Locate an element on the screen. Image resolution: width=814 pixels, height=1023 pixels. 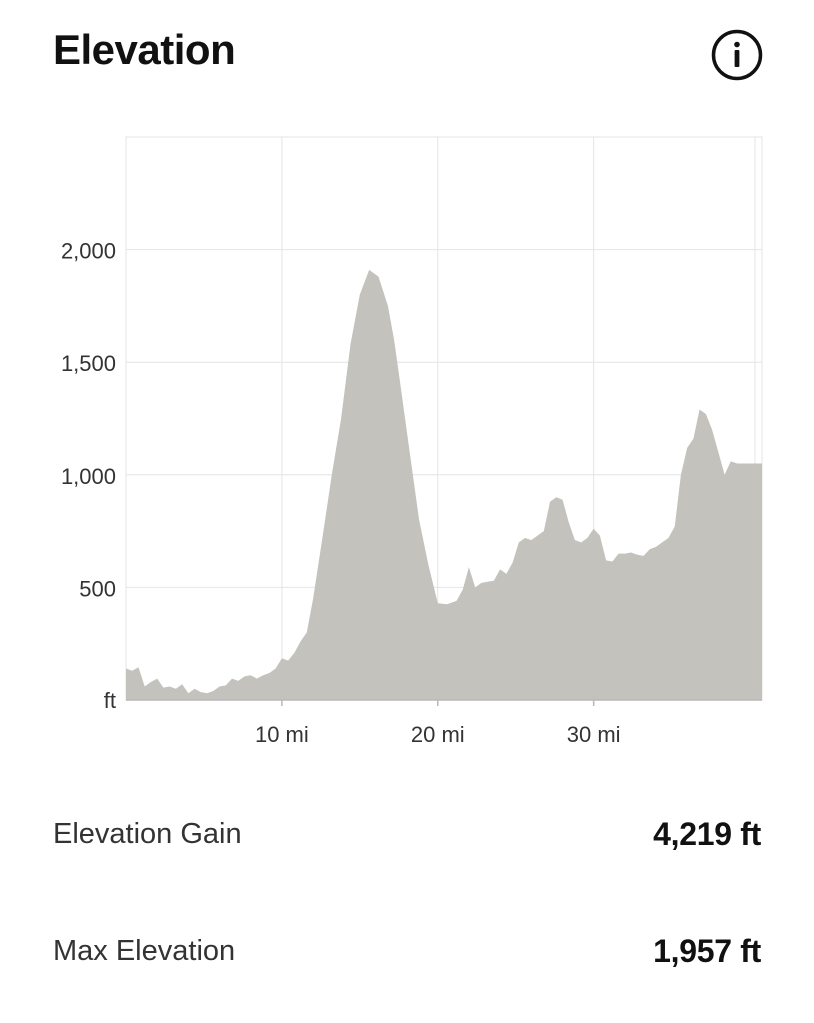
max-elevation-value: 1,957 ft is located at coordinates (707, 950).